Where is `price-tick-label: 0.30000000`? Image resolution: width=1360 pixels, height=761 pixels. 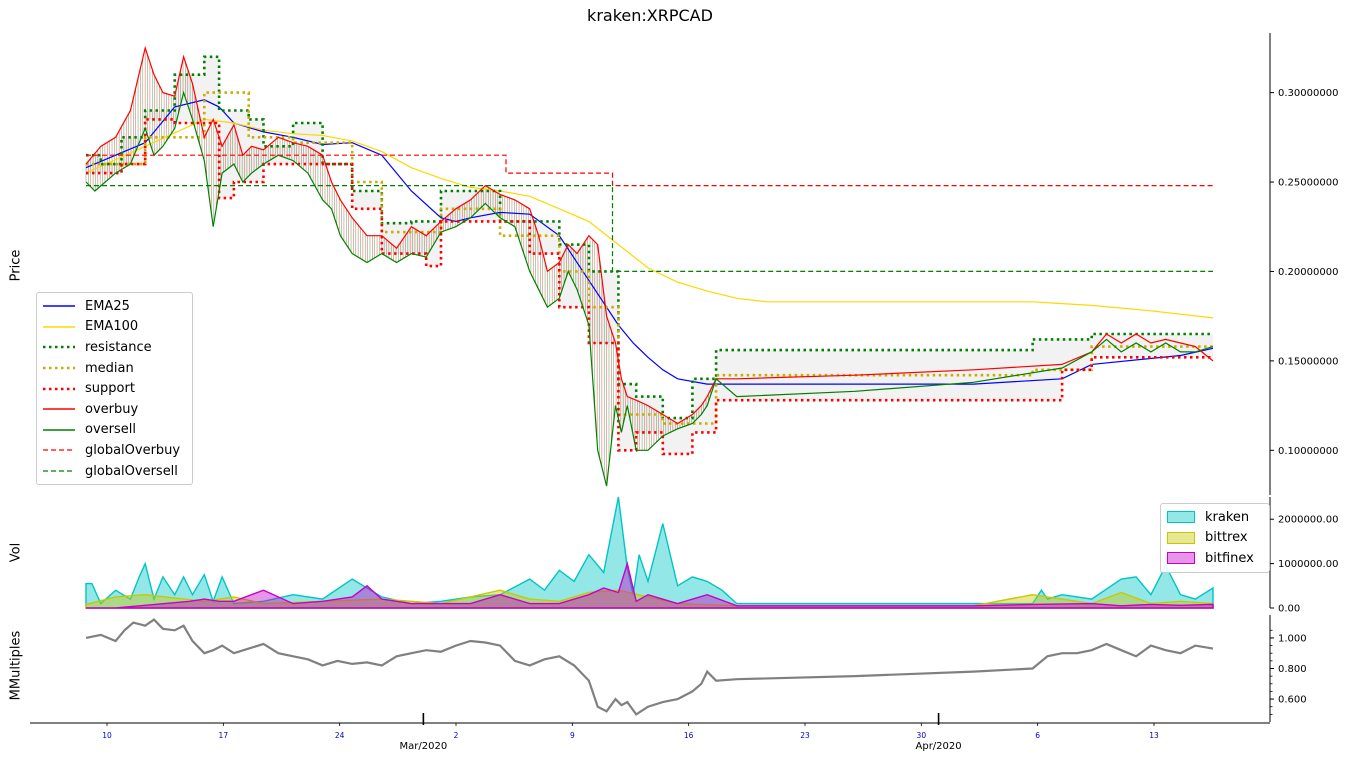 price-tick-label: 0.30000000 is located at coordinates (1308, 93).